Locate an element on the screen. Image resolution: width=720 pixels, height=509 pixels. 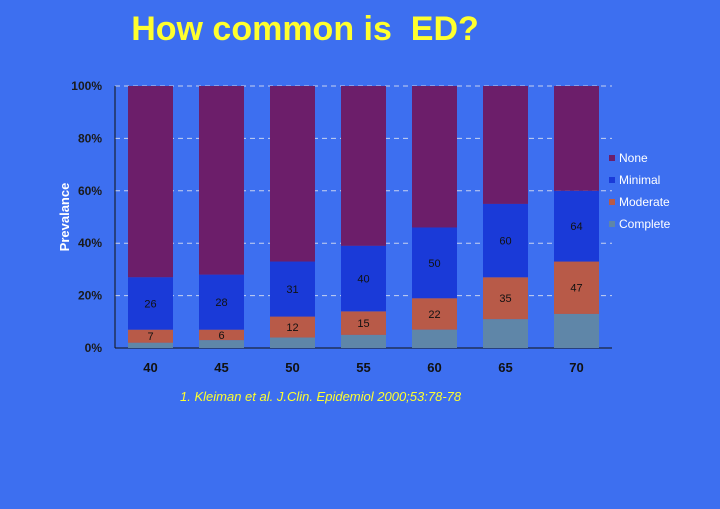
legend-label: Minimal is located at coordinates (639, 180).